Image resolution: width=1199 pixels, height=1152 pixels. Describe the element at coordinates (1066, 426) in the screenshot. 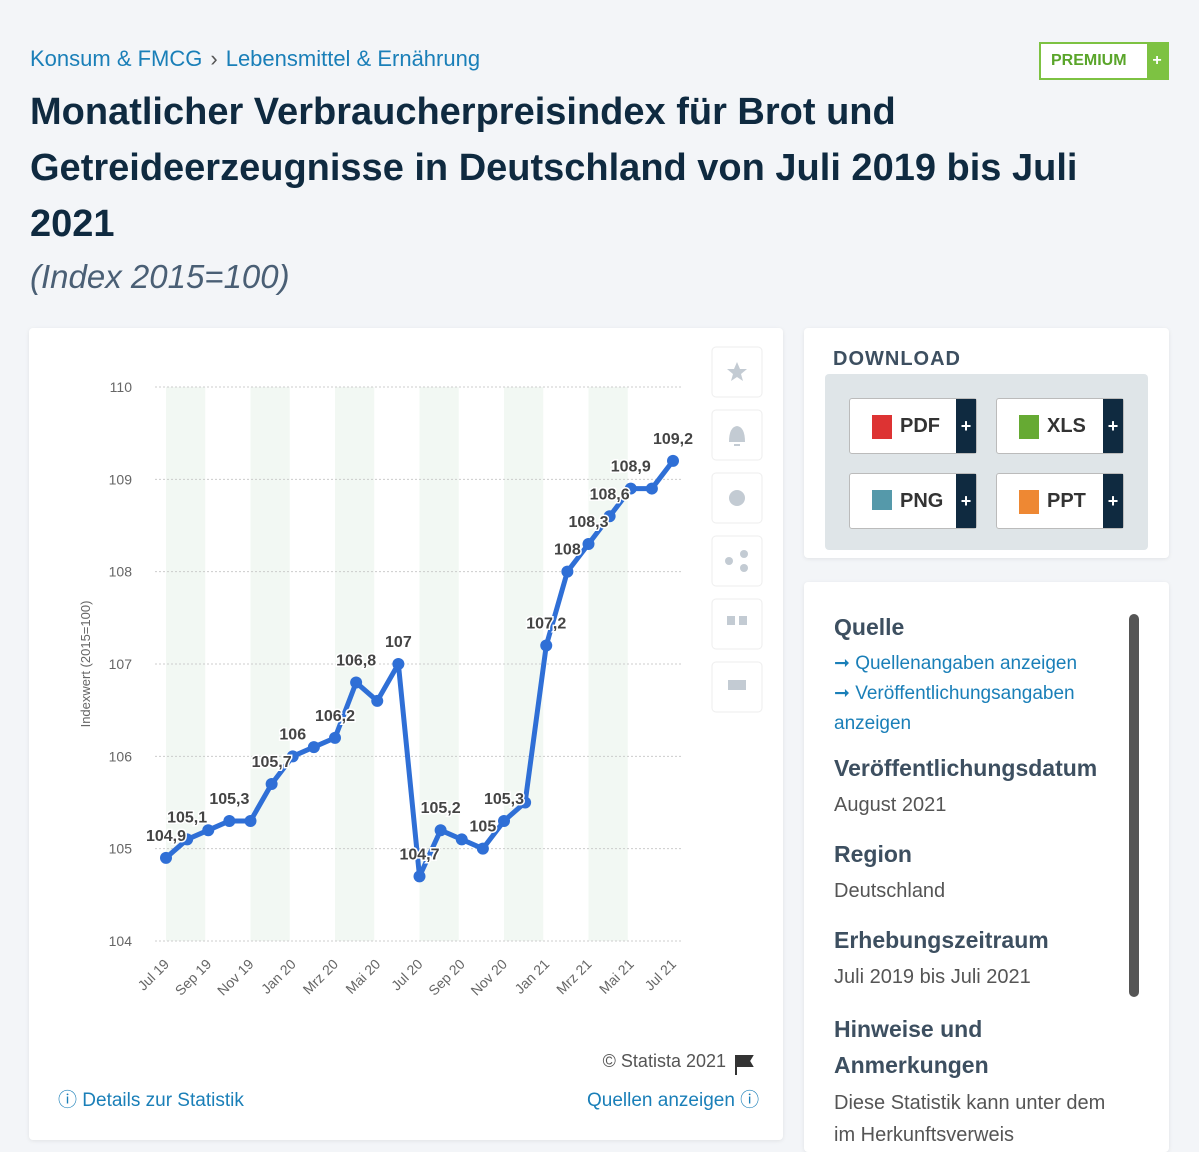

I see `button-label: XLS` at that location.